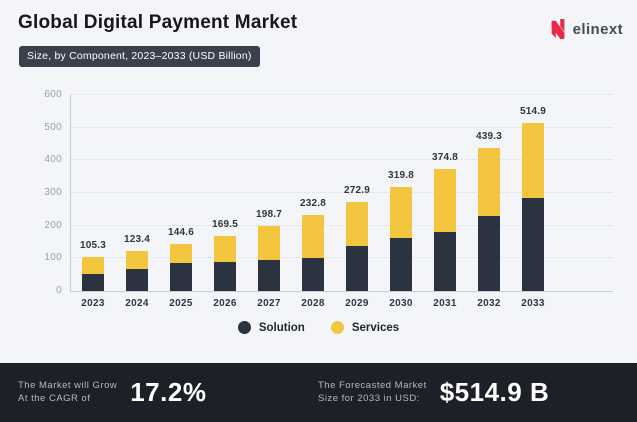 The image size is (637, 422). I want to click on bar-2029-solution, so click(357, 268).